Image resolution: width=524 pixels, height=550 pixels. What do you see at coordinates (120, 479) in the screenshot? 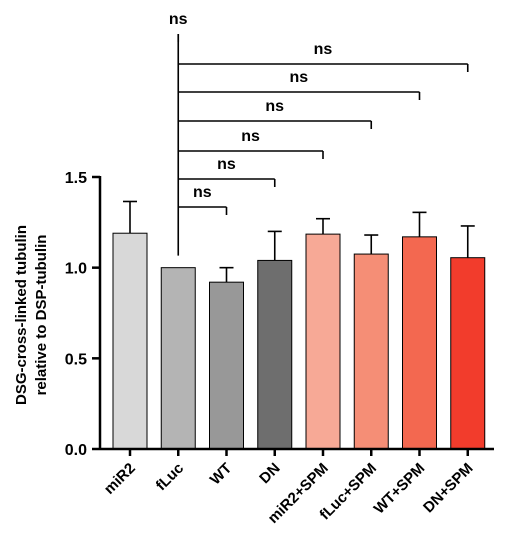
I see `x-tick-label-mir2: miR2` at bounding box center [120, 479].